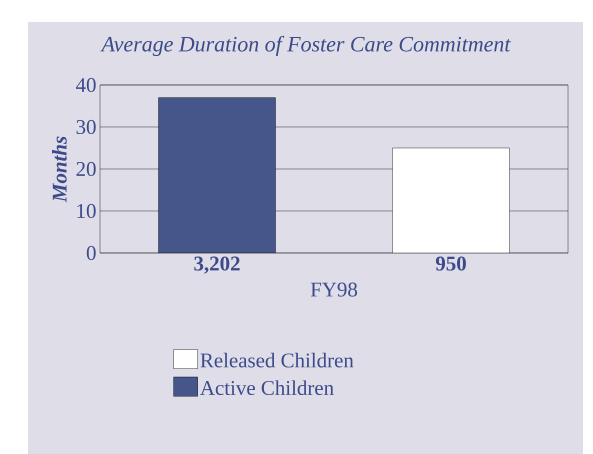 The height and width of the screenshot is (454, 593). What do you see at coordinates (91, 253) in the screenshot?
I see `y-tick-label: 0` at bounding box center [91, 253].